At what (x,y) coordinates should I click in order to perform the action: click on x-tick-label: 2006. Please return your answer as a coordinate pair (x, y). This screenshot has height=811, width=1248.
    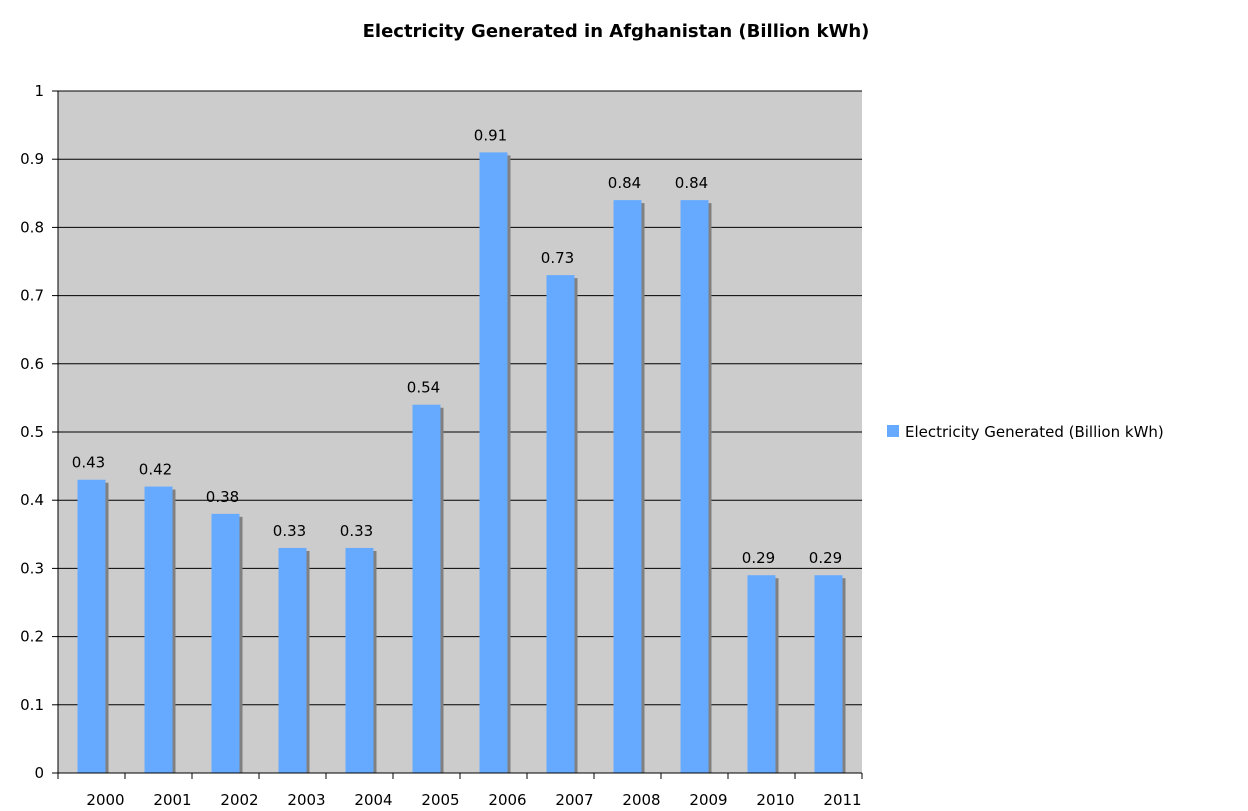
    Looking at the image, I should click on (507, 800).